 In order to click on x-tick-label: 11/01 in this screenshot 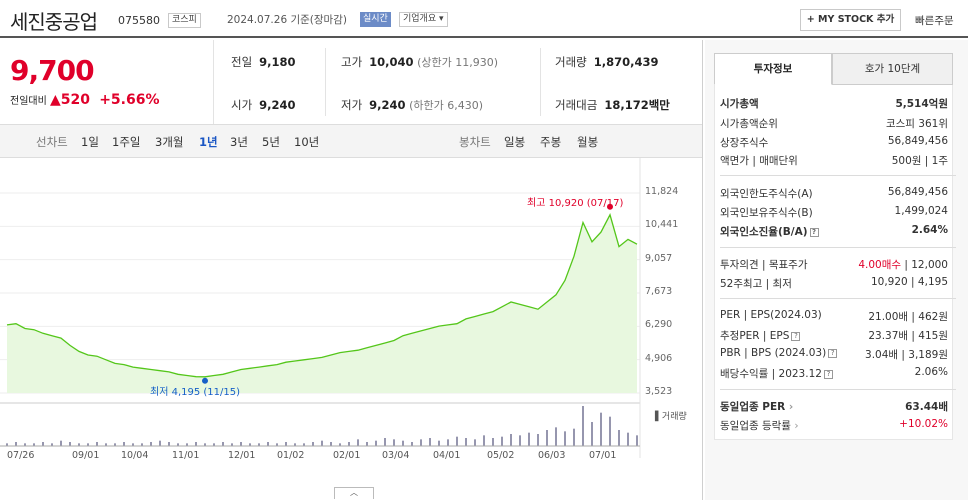, I will do `click(186, 455)`.